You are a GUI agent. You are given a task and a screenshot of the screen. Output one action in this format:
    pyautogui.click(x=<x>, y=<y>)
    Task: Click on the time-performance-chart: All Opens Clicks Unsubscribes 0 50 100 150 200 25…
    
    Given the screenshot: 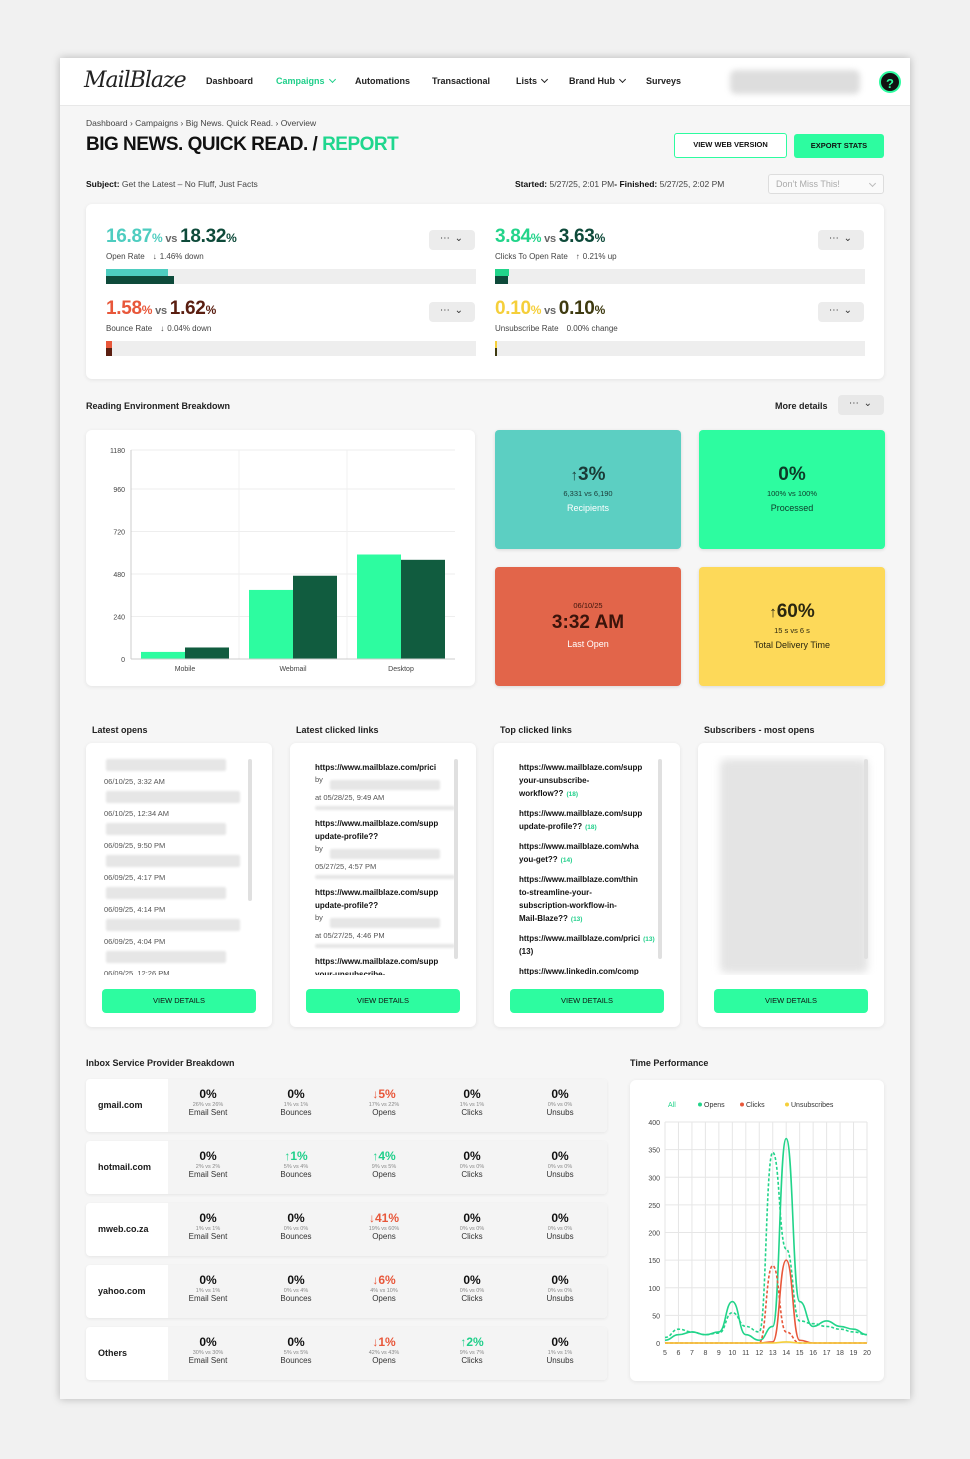 What is the action you would take?
    pyautogui.click(x=757, y=1230)
    